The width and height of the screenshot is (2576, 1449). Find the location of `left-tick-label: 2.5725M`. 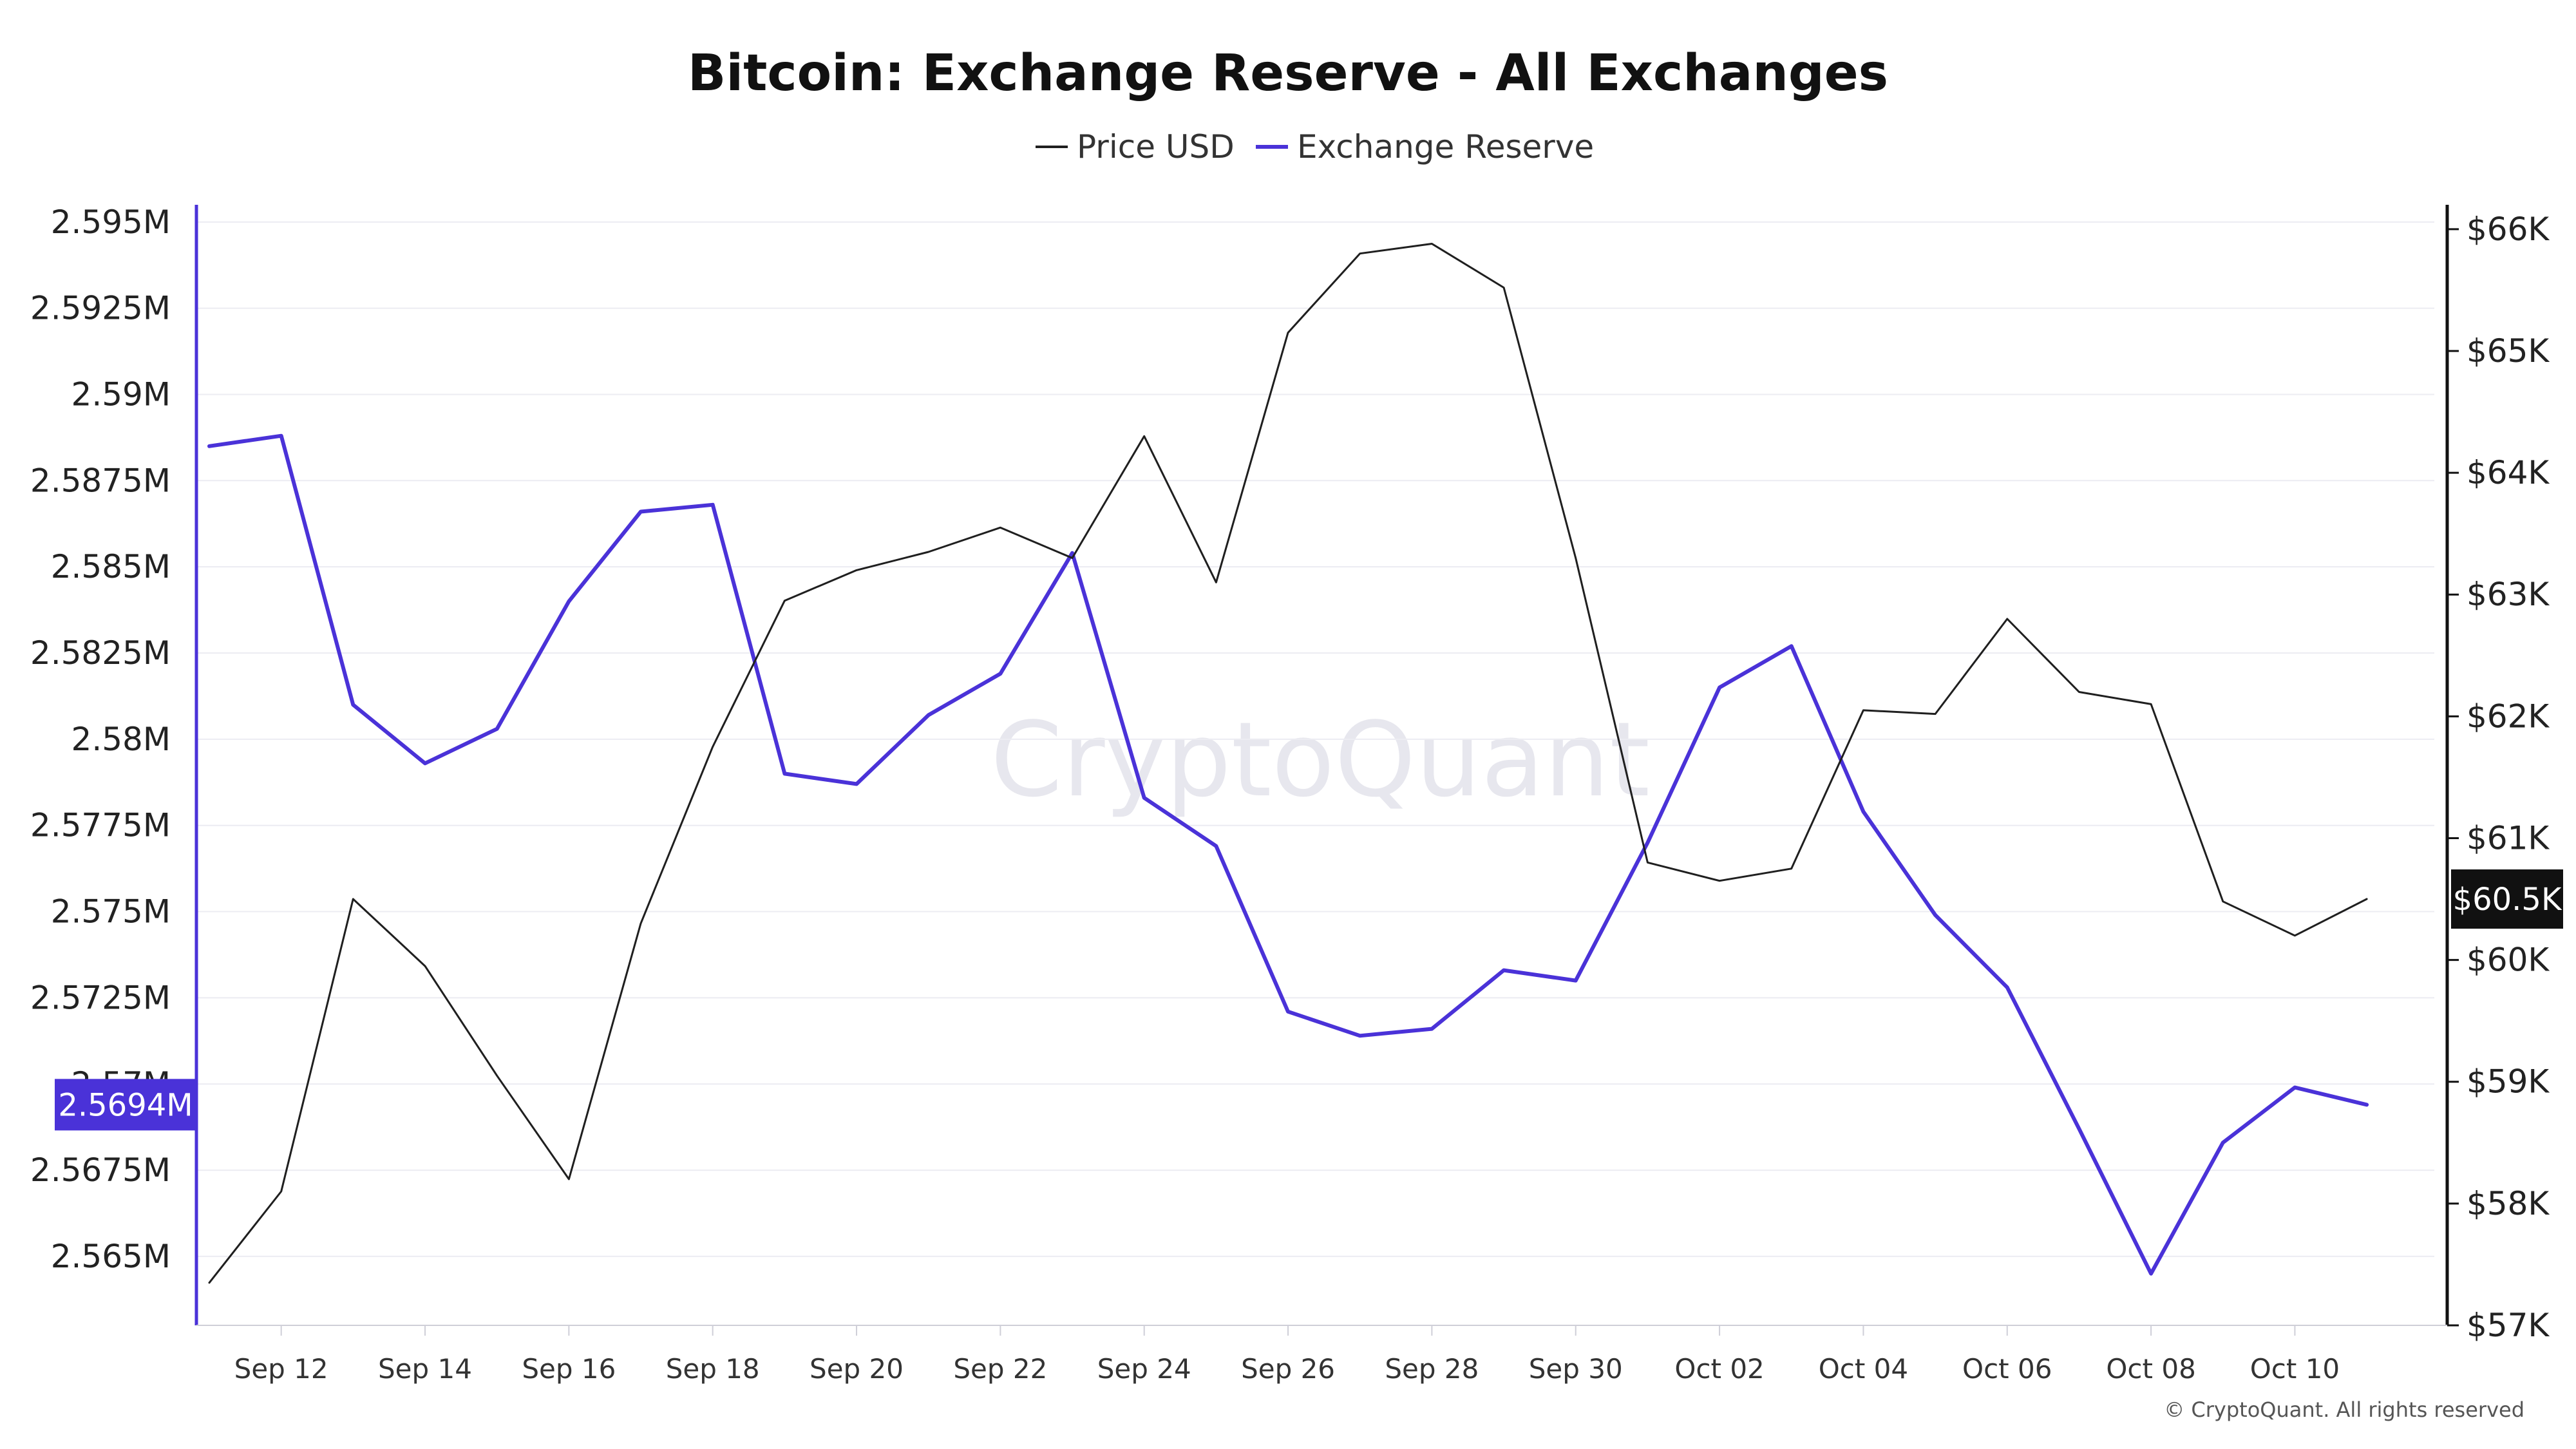

left-tick-label: 2.5725M is located at coordinates (100, 998).